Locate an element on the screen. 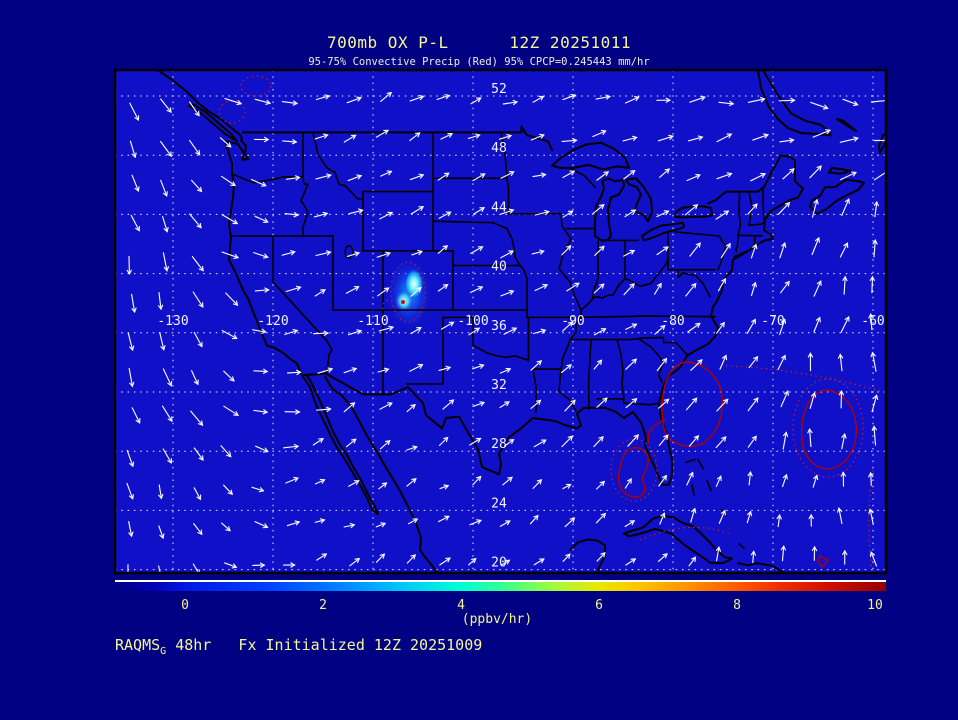 Image resolution: width=958 pixels, height=720 pixels. model-run-caption: RAQMSG 48hr Fx Initialized 12Z 20251009 is located at coordinates (298, 646).